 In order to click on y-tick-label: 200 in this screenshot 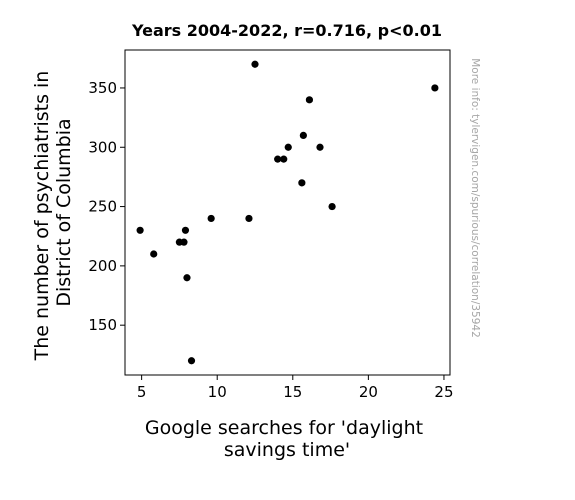, I will do `click(102, 266)`.